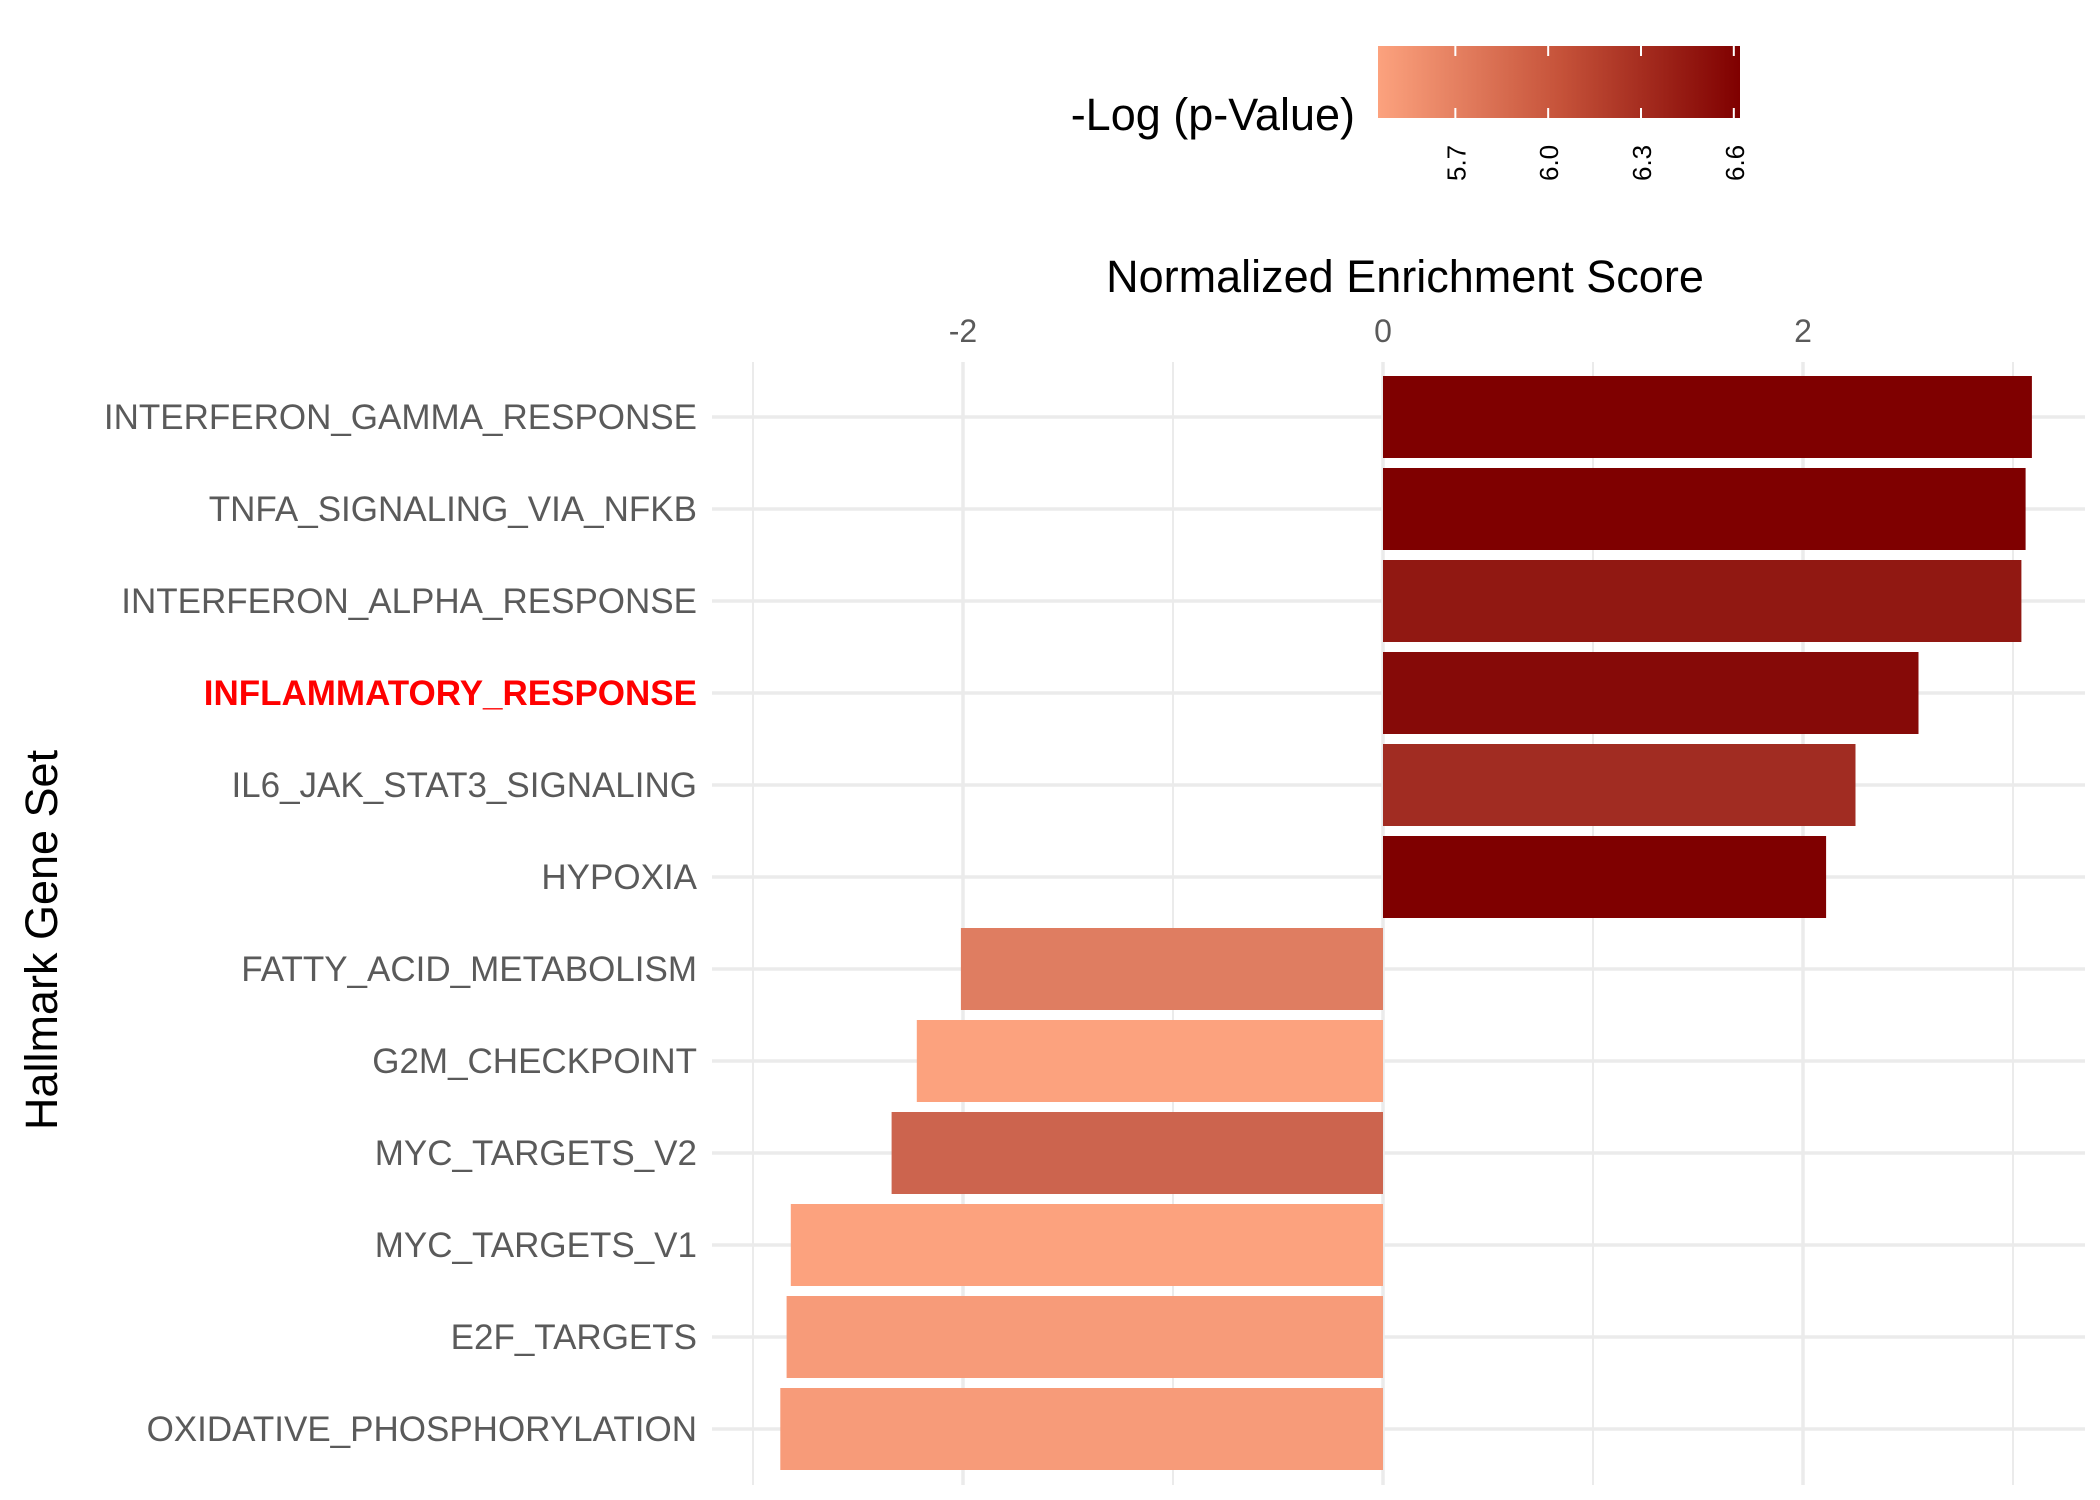 Image resolution: width=2100 pixels, height=1500 pixels. What do you see at coordinates (1383, 331) in the screenshot?
I see `x-tick-label: 0` at bounding box center [1383, 331].